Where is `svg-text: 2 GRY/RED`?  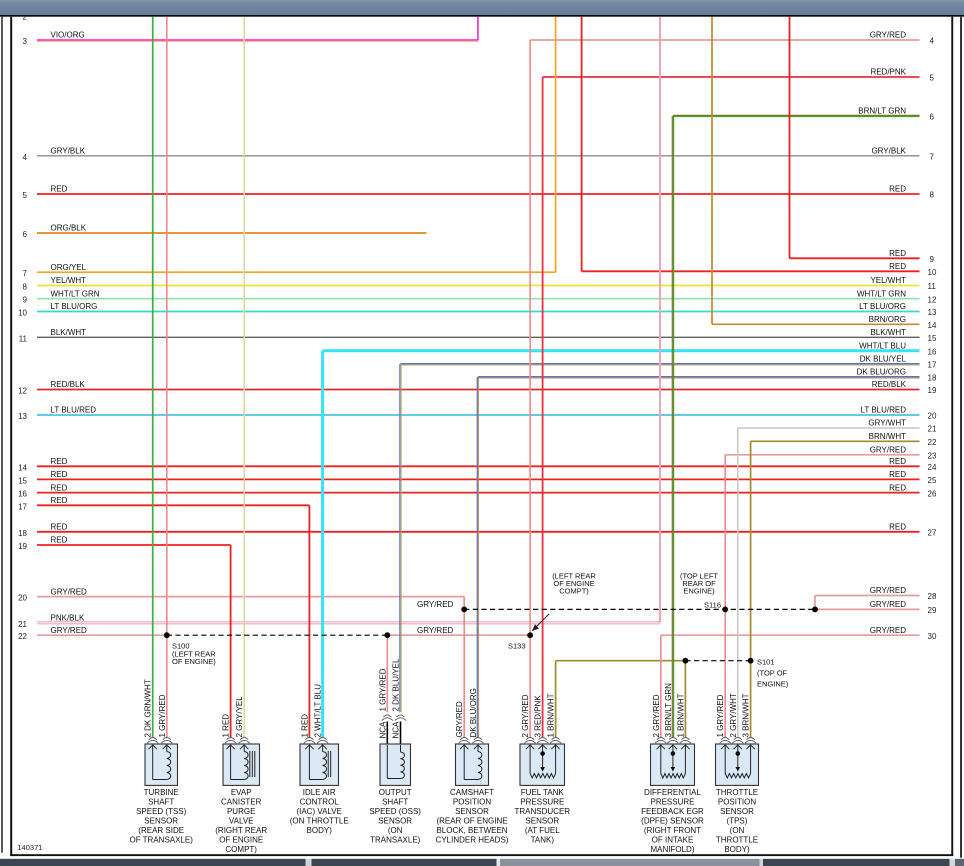
svg-text: 2 GRY/RED is located at coordinates (525, 715).